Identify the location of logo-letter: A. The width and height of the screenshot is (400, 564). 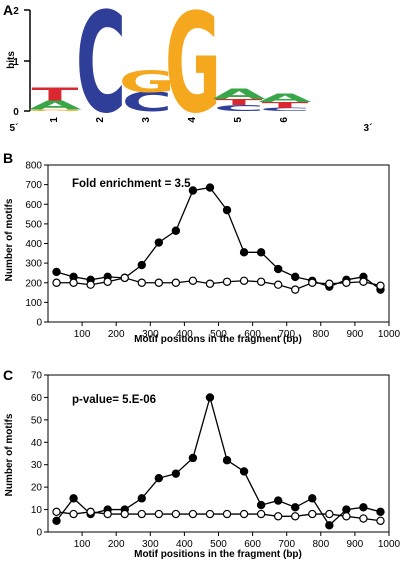
(239, 94).